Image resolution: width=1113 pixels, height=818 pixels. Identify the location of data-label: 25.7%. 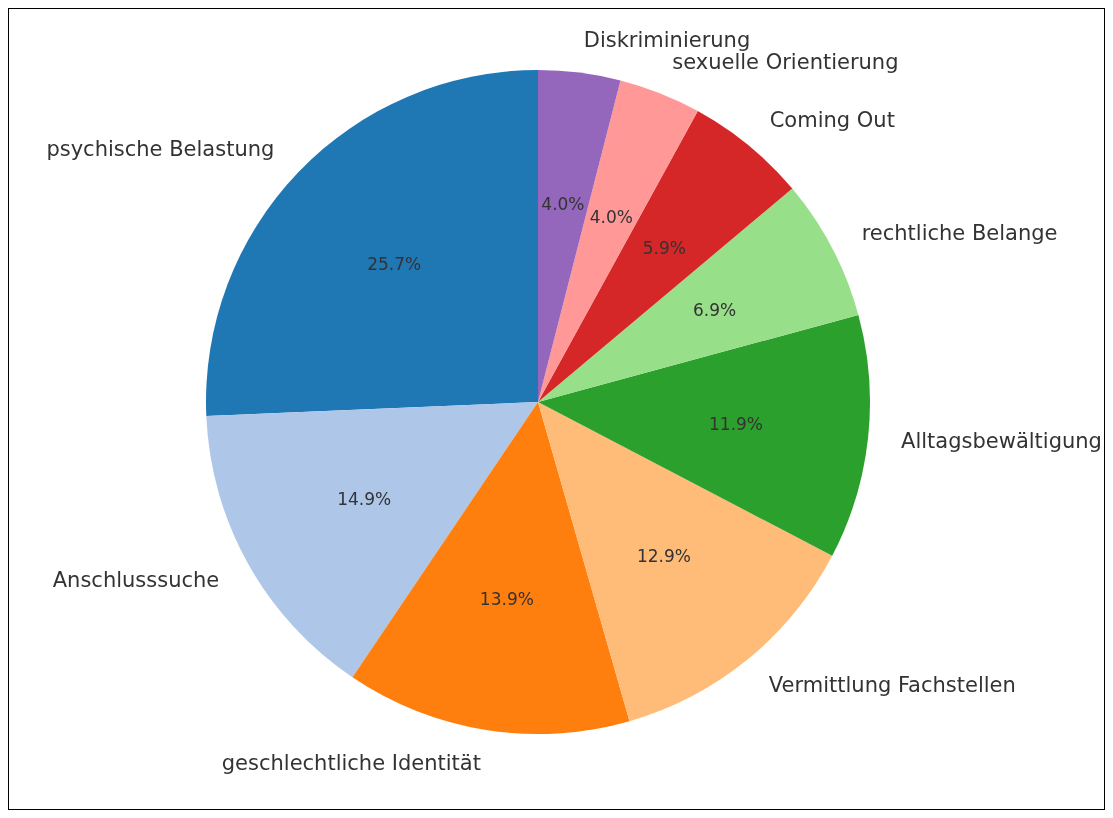
(394, 264).